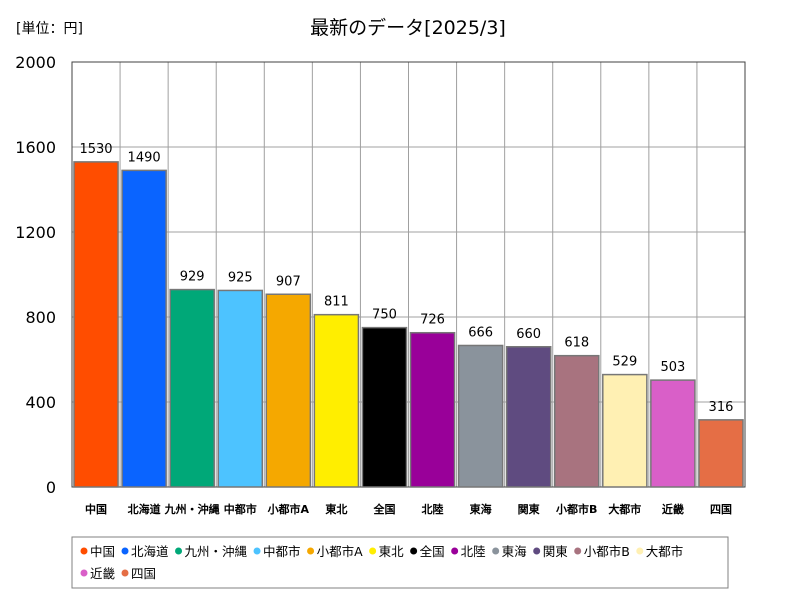 The height and width of the screenshot is (600, 800). I want to click on legend-label: 小都市B, so click(607, 551).